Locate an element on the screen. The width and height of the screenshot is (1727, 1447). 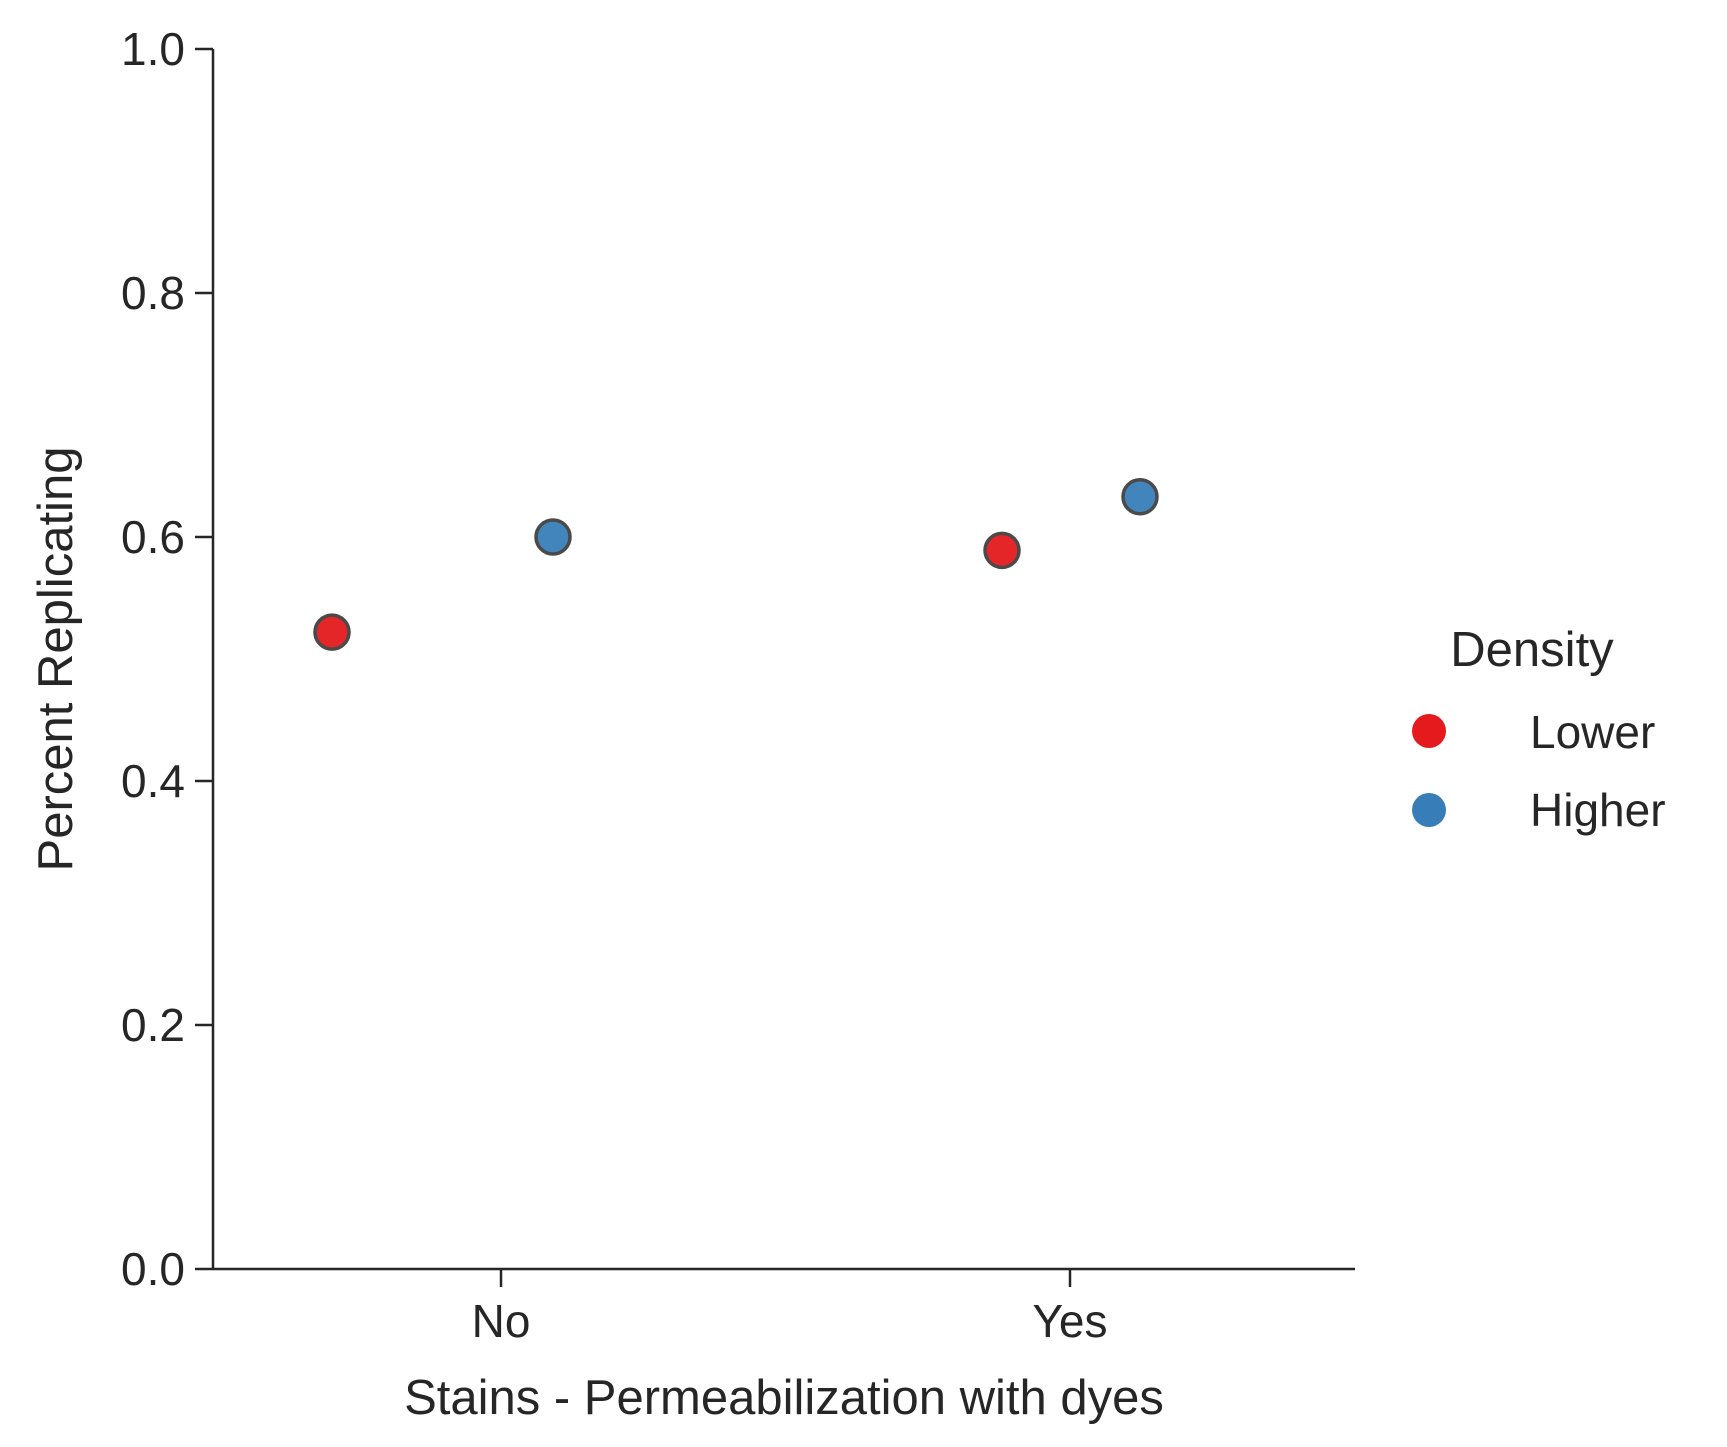
x-tick-label: Yes is located at coordinates (1069, 1321).